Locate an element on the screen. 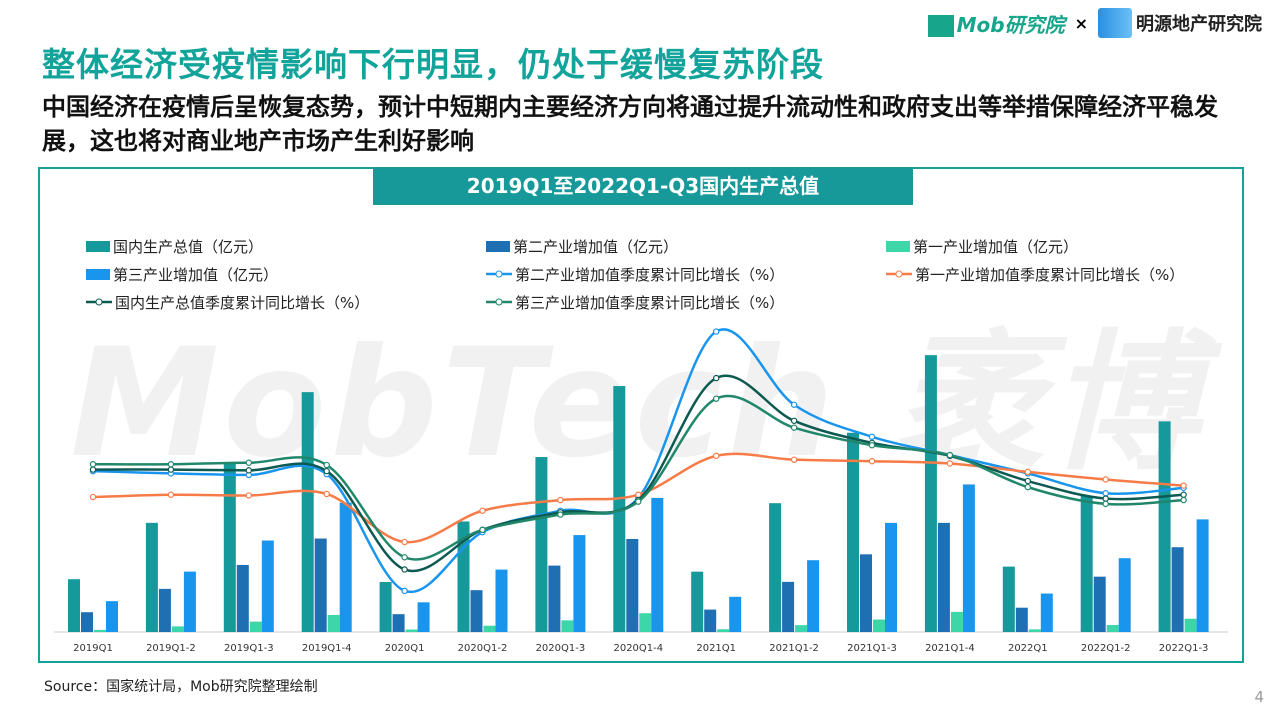 The width and height of the screenshot is (1280, 720). times-sign: × is located at coordinates (1081, 23).